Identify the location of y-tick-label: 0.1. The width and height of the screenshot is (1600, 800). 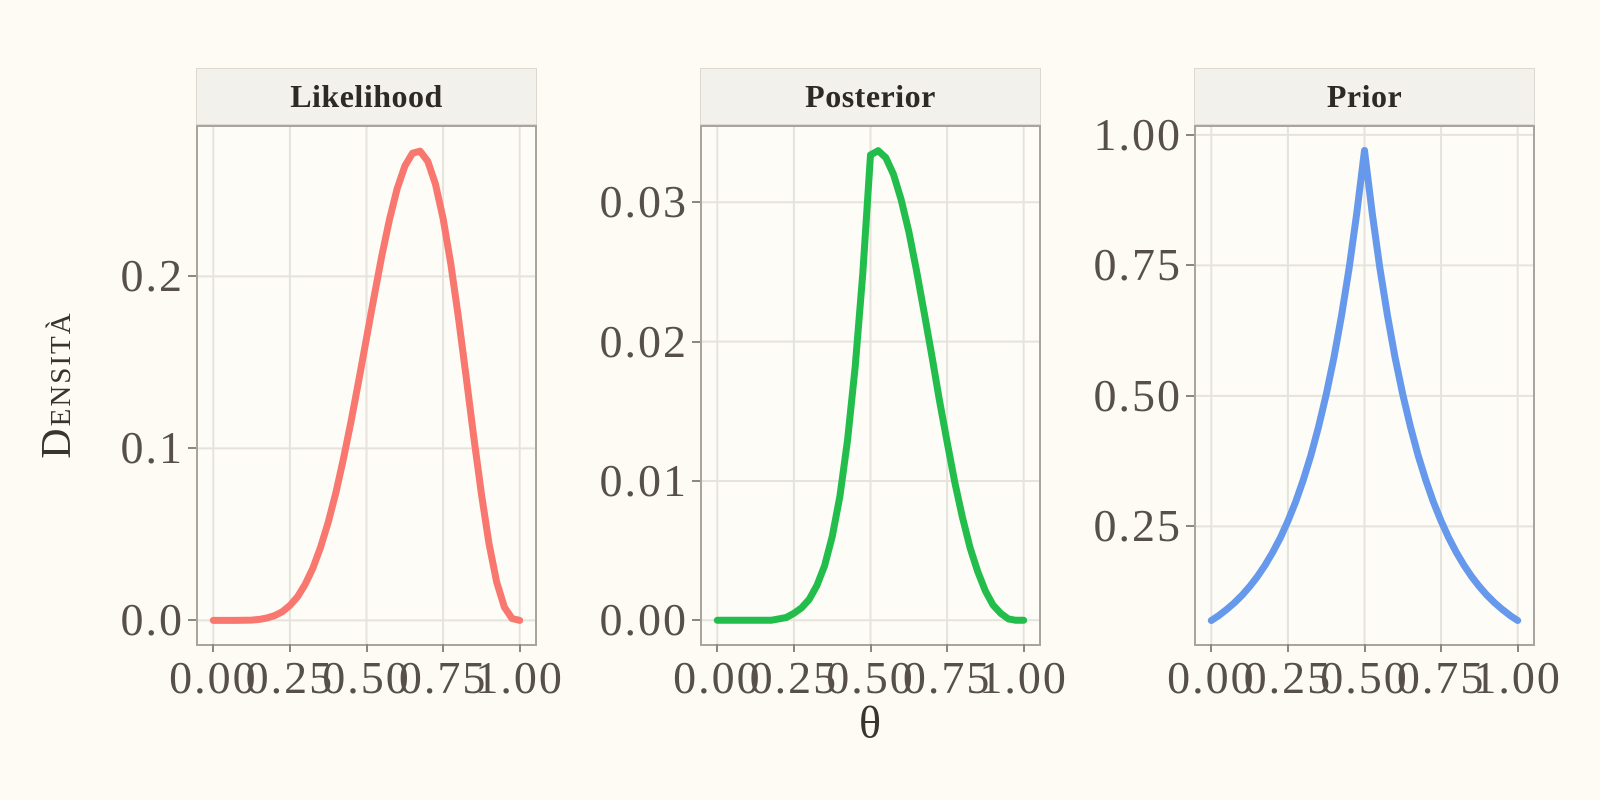
(152, 448).